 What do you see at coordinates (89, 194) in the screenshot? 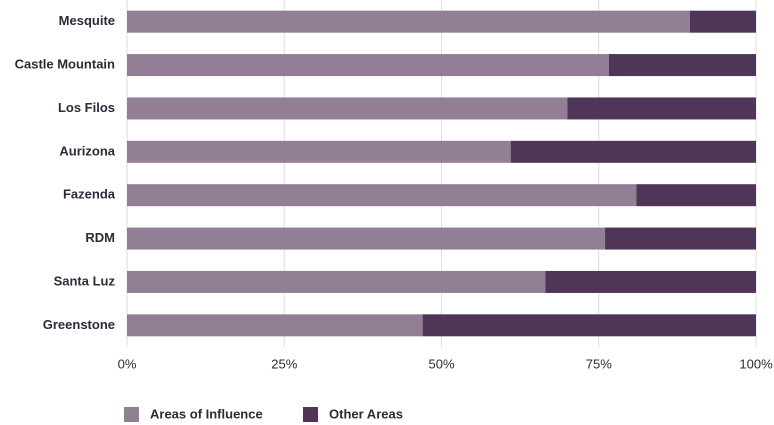
I see `y-tick-label: Fazenda` at bounding box center [89, 194].